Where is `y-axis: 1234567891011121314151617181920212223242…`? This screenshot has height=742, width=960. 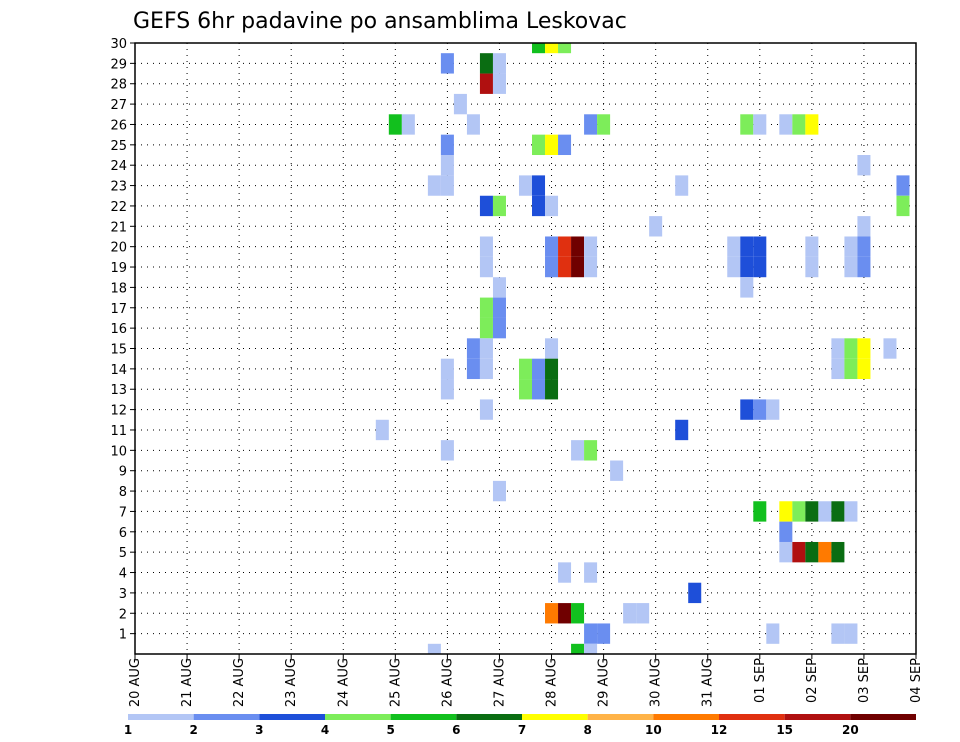 y-axis: 1234567891011121314151617181920212223242… is located at coordinates (122, 340).